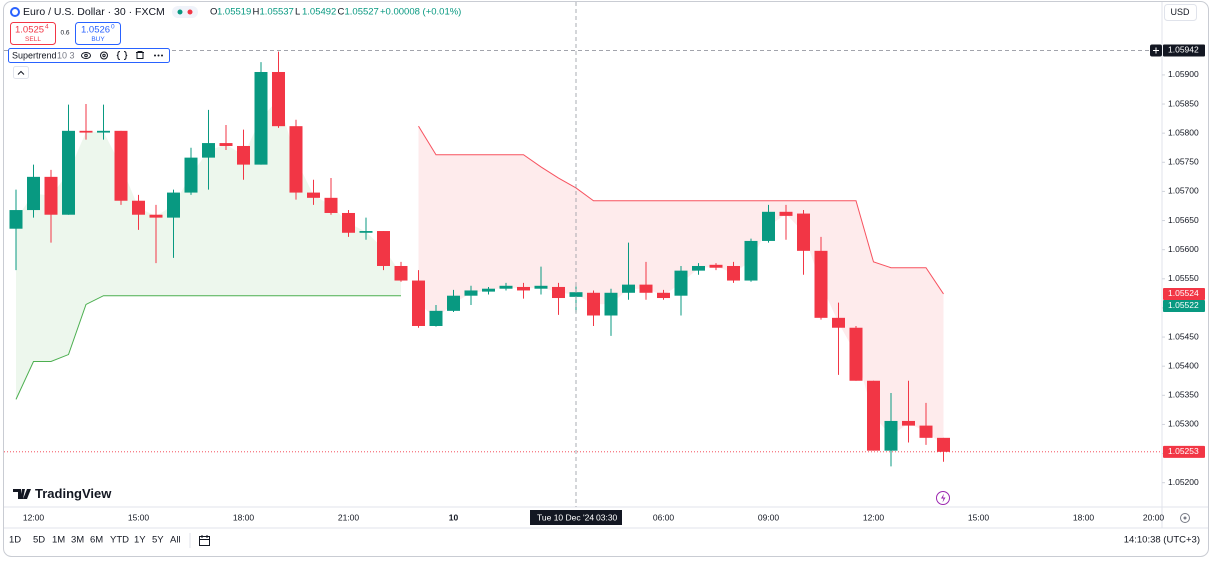  I want to click on currency: USD, so click(1180, 12).